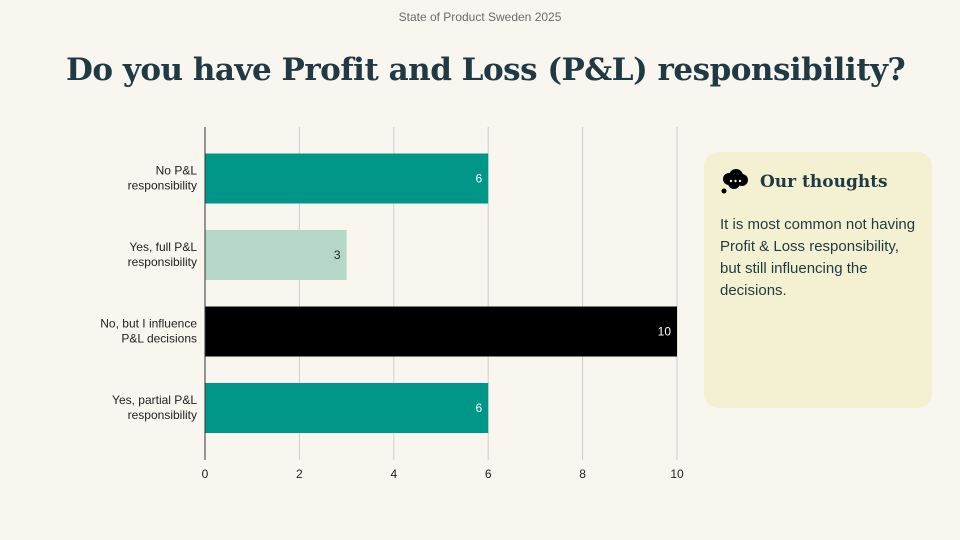  Describe the element at coordinates (148, 331) in the screenshot. I see `category-label: No, but I influence P&L decisions` at that location.